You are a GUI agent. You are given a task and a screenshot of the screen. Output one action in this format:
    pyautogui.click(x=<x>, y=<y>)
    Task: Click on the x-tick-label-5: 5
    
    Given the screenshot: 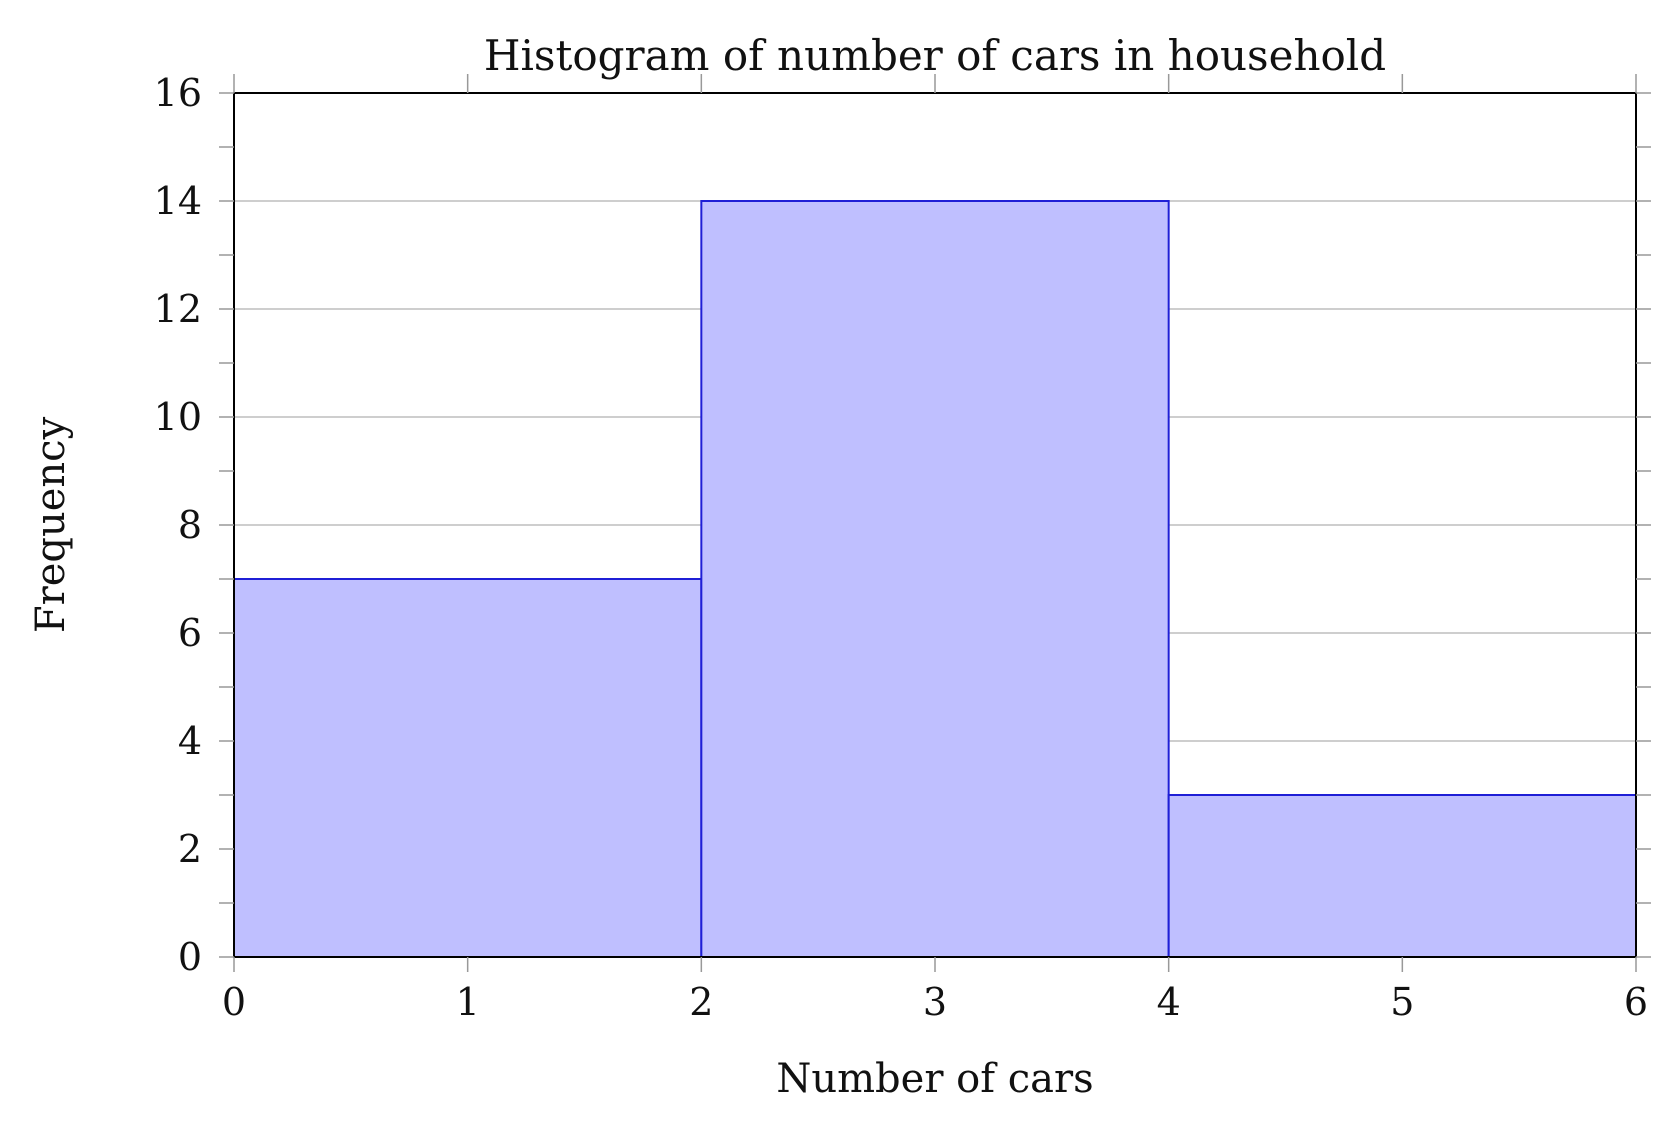 What is the action you would take?
    pyautogui.click(x=1402, y=1002)
    